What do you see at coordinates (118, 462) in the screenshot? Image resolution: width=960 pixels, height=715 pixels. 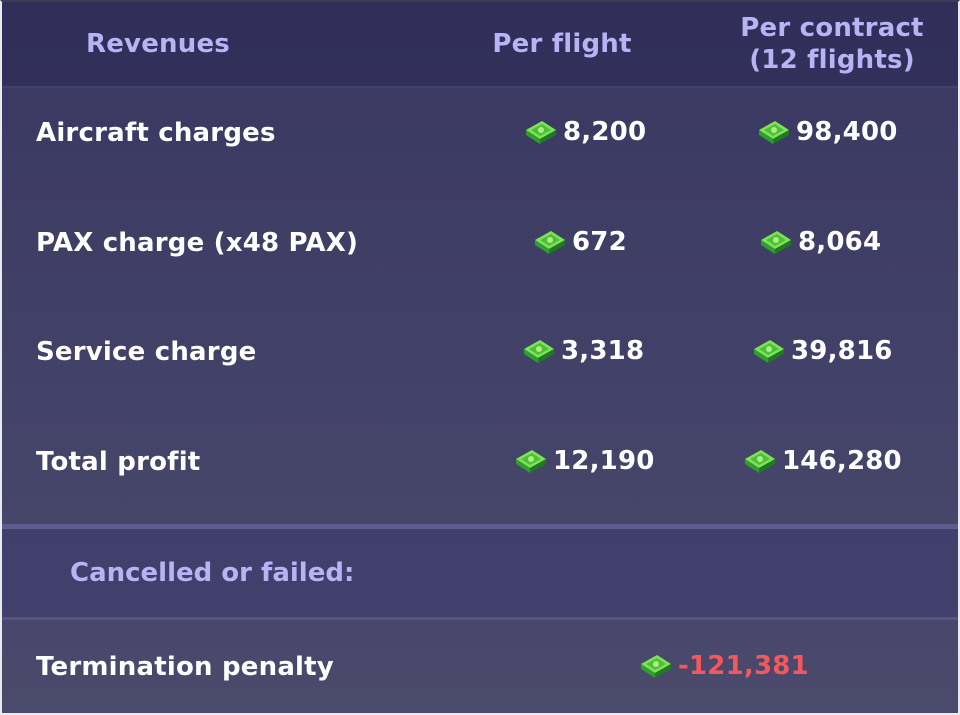 I see `row-label-total-profit: Total profit` at bounding box center [118, 462].